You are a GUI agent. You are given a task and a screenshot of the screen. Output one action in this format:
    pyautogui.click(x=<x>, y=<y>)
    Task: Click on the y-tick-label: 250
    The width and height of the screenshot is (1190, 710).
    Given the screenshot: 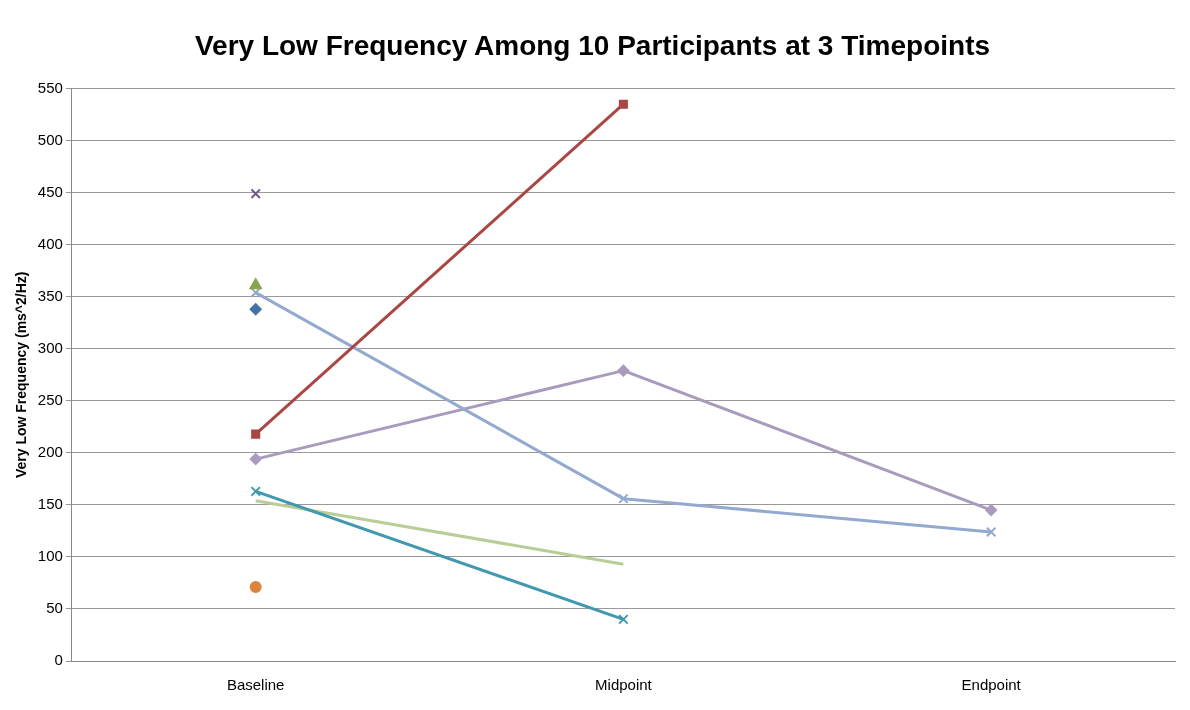 What is the action you would take?
    pyautogui.click(x=50, y=399)
    